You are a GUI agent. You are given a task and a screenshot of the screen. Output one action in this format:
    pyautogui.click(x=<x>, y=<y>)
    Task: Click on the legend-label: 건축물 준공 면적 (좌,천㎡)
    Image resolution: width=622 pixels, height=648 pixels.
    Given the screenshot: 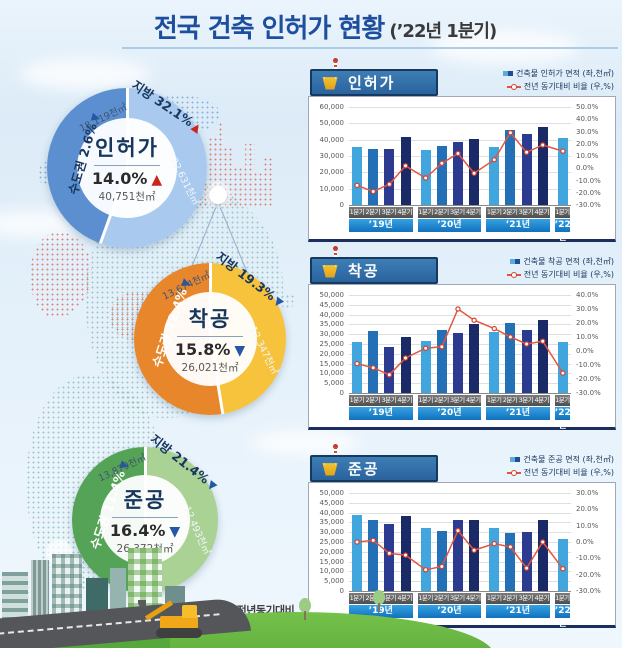 What is the action you would take?
    pyautogui.click(x=568, y=459)
    